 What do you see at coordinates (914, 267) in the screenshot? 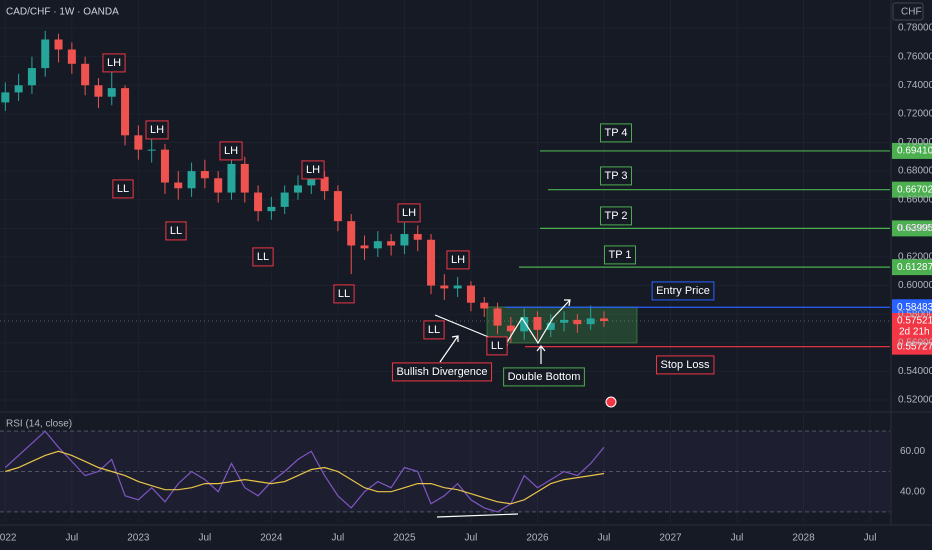
I see `price-axis-tag-label: 0.61287` at bounding box center [914, 267].